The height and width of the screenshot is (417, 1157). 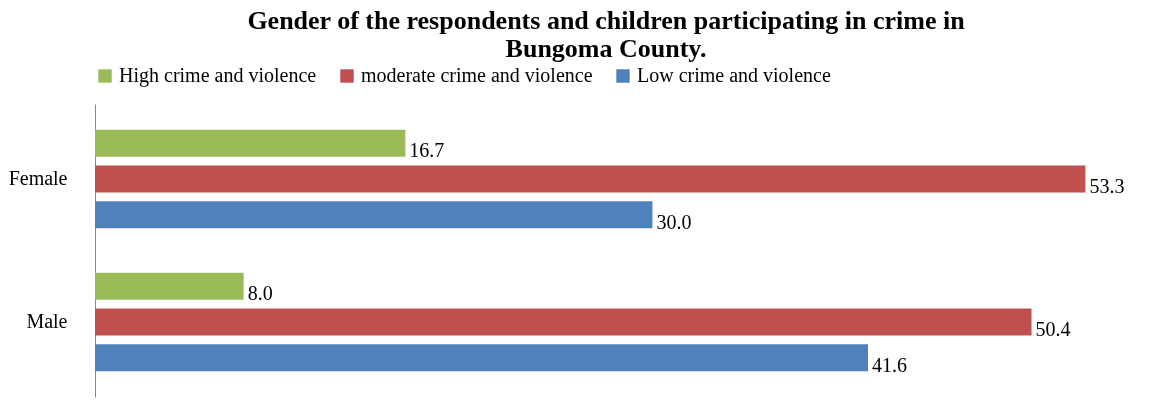 What do you see at coordinates (427, 150) in the screenshot?
I see `data-label: 16.7` at bounding box center [427, 150].